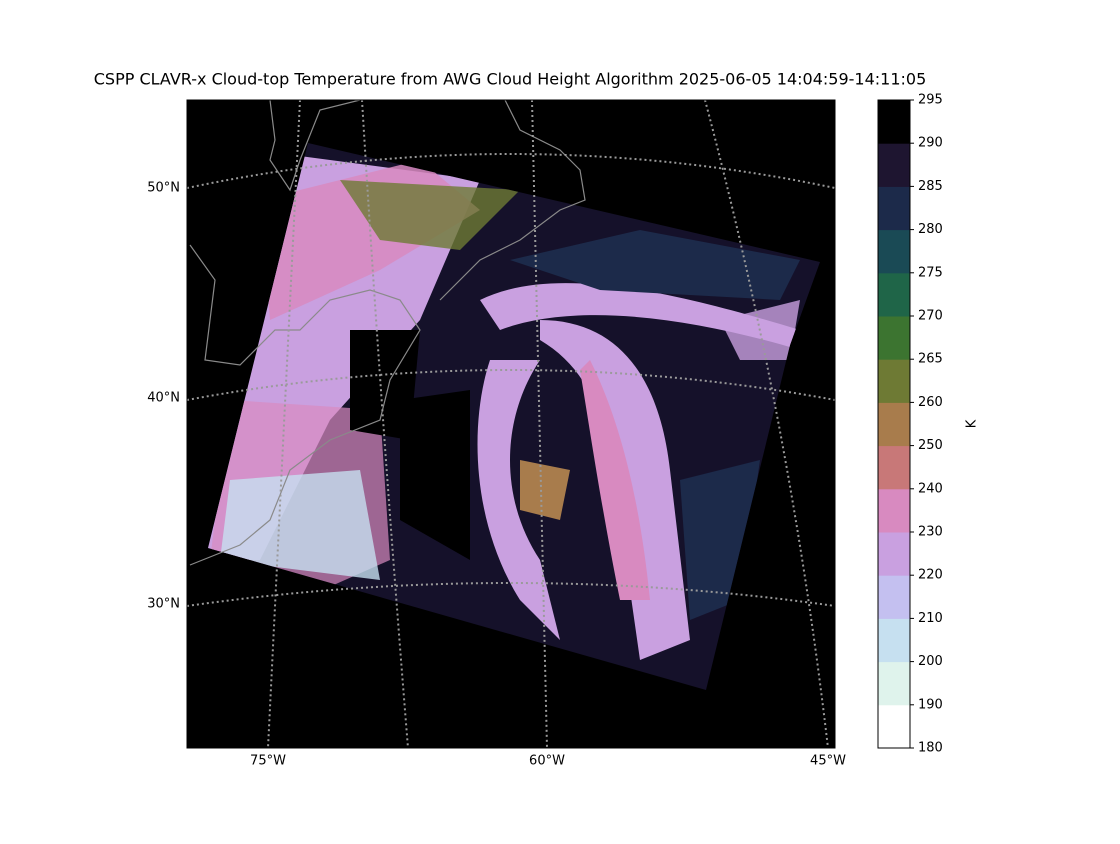 The width and height of the screenshot is (1120, 844). What do you see at coordinates (930, 704) in the screenshot?
I see `colorbar-tick-label: 190` at bounding box center [930, 704].